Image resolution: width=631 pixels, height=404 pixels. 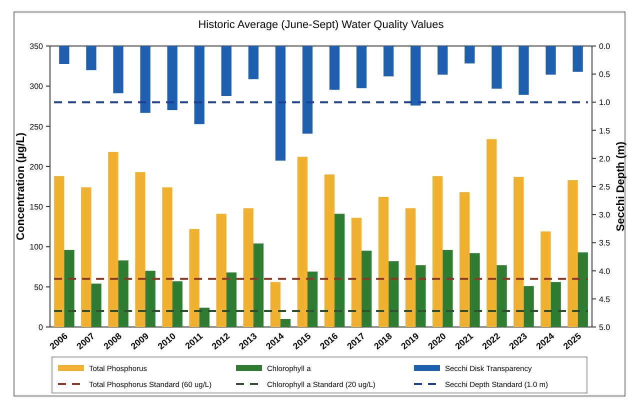 What do you see at coordinates (321, 25) in the screenshot?
I see `chart-title: Historic Average (June-Sept) Water Quality Values` at bounding box center [321, 25].